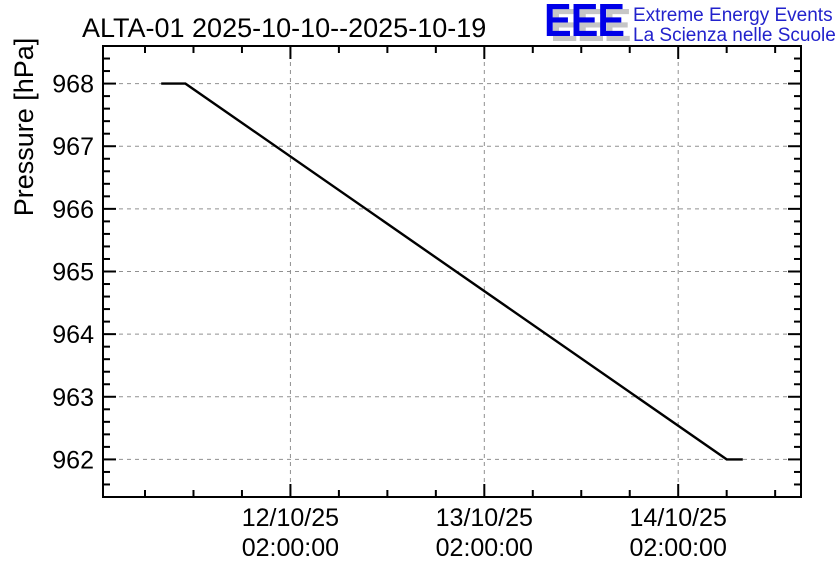 The image size is (836, 572). Describe the element at coordinates (678, 518) in the screenshot. I see `x-tick-label-date: 14/10/25` at that location.